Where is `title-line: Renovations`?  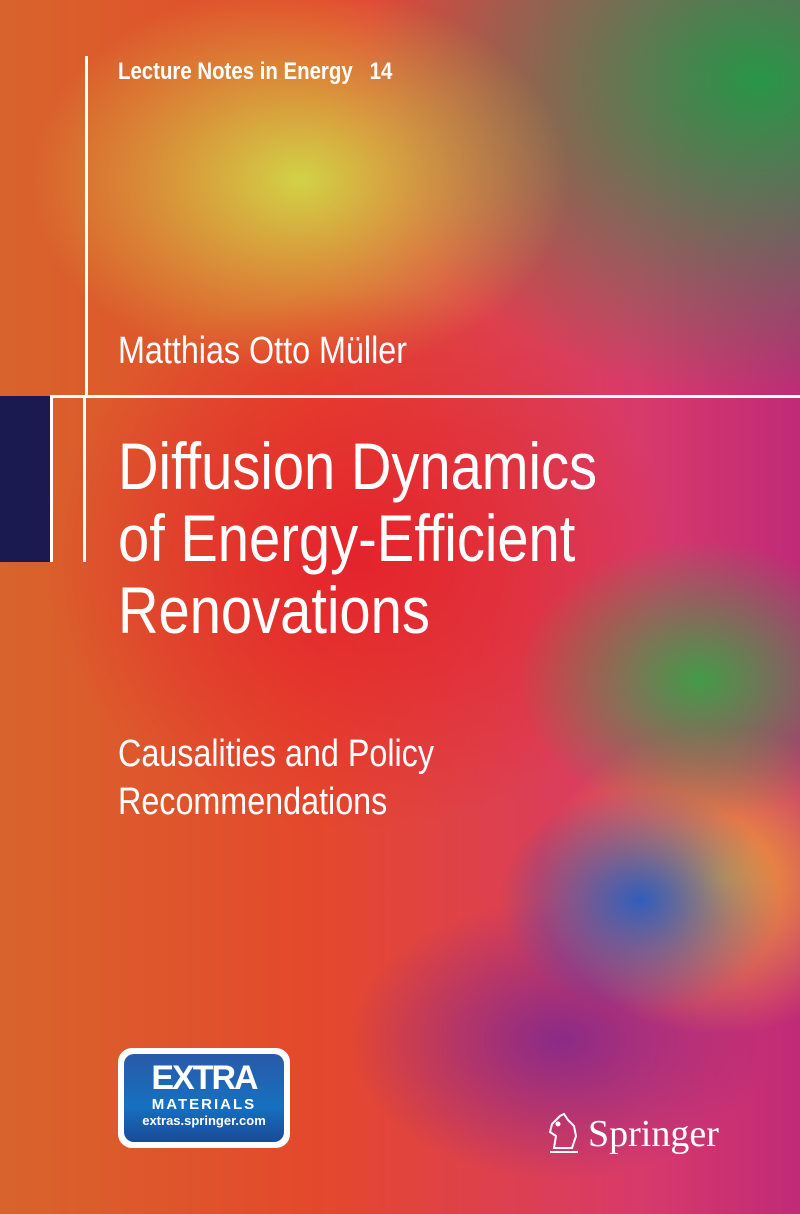
title-line: Renovations is located at coordinates (274, 610).